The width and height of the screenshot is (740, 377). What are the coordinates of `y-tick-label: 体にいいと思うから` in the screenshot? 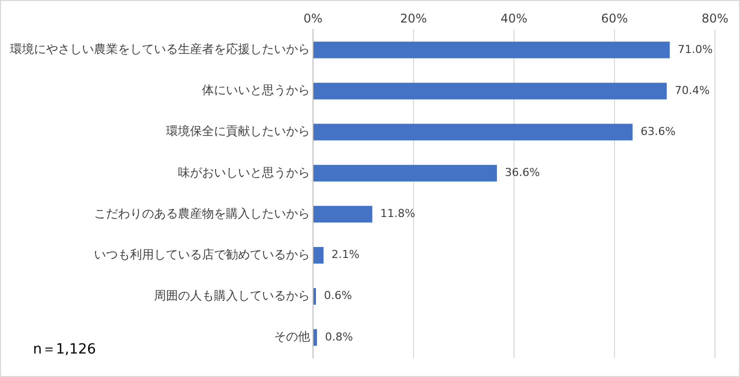 It's located at (256, 90).